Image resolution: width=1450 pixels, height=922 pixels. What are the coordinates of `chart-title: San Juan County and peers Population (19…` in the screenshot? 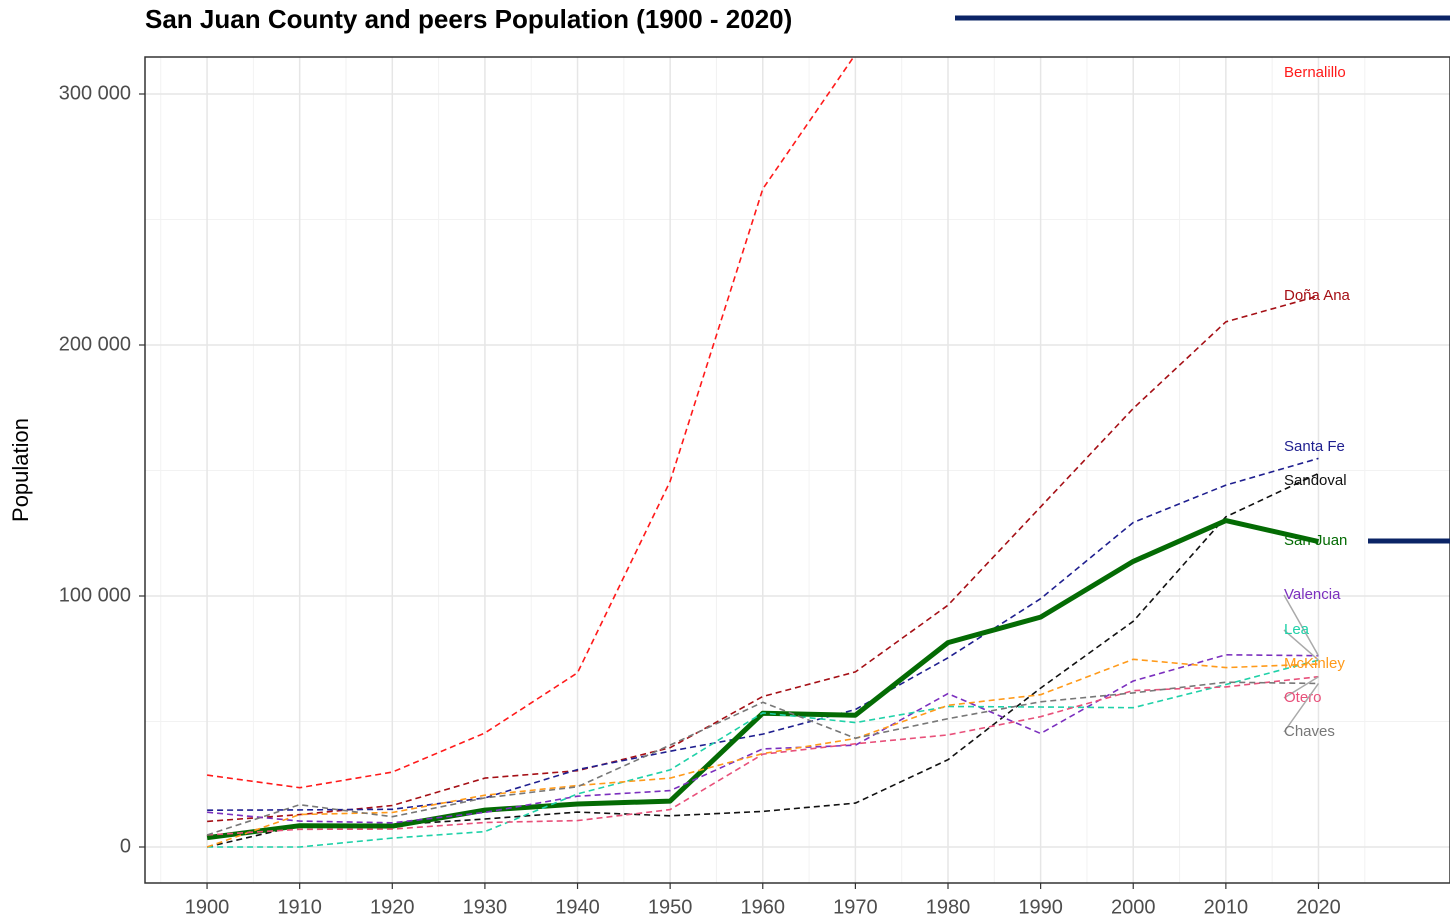 It's located at (468, 19).